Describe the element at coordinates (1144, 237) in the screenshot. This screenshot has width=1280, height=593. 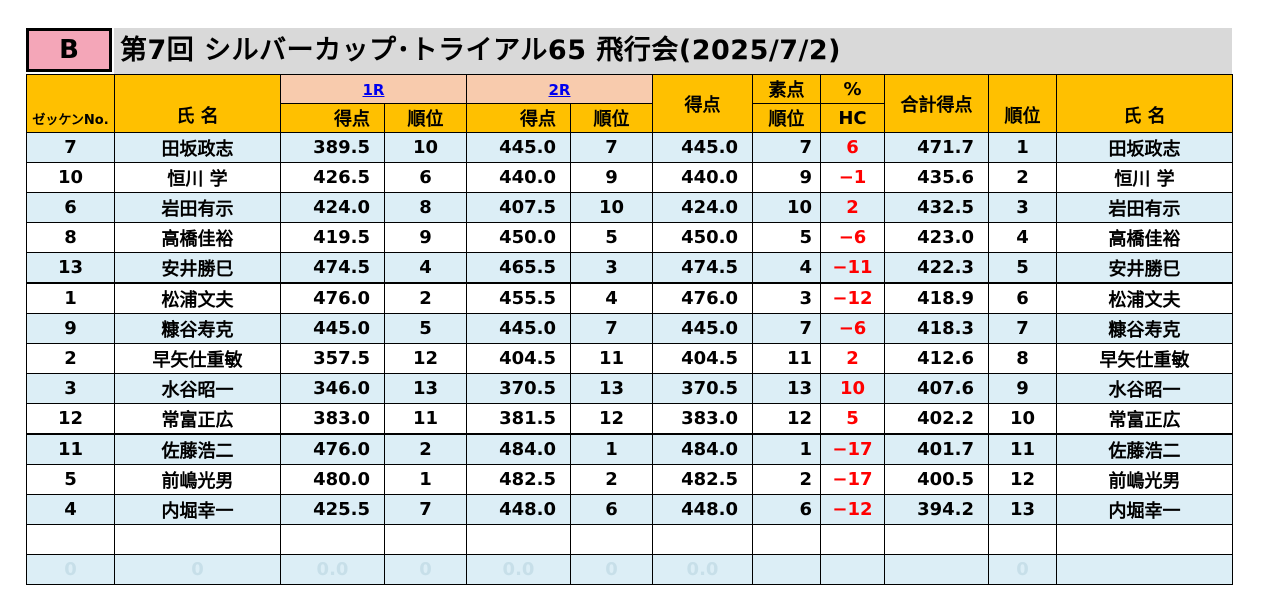
I see `final-name-cell: 高橋佳裕` at that location.